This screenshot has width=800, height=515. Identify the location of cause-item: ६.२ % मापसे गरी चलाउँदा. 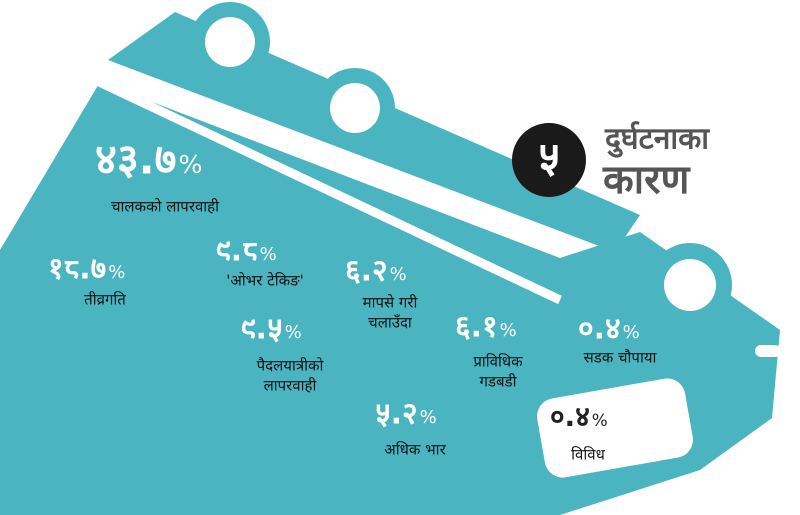
(381, 293).